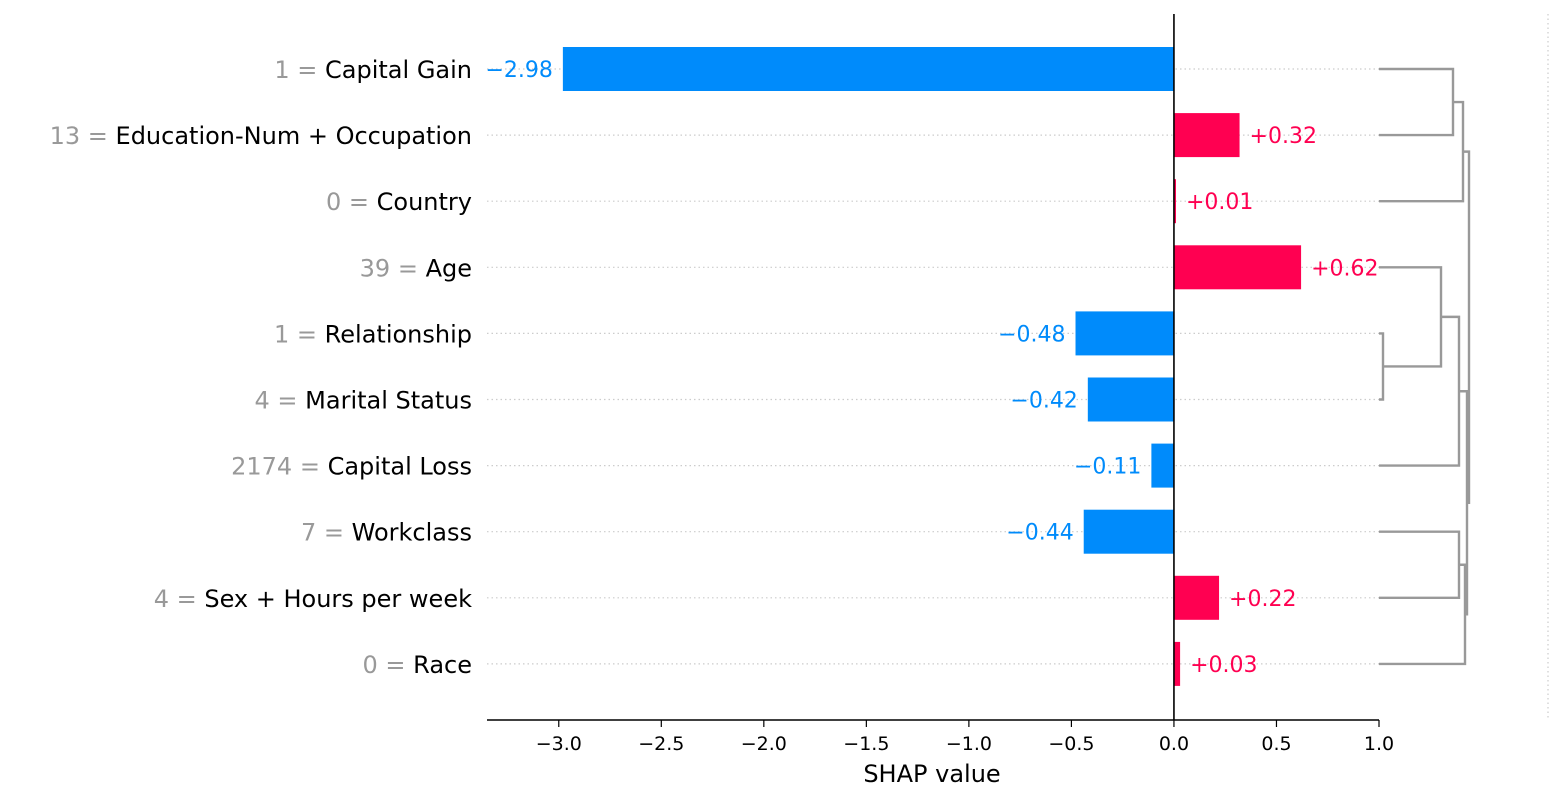 The image size is (1562, 803). I want to click on bar-value-label: +0.01, so click(1219, 202).